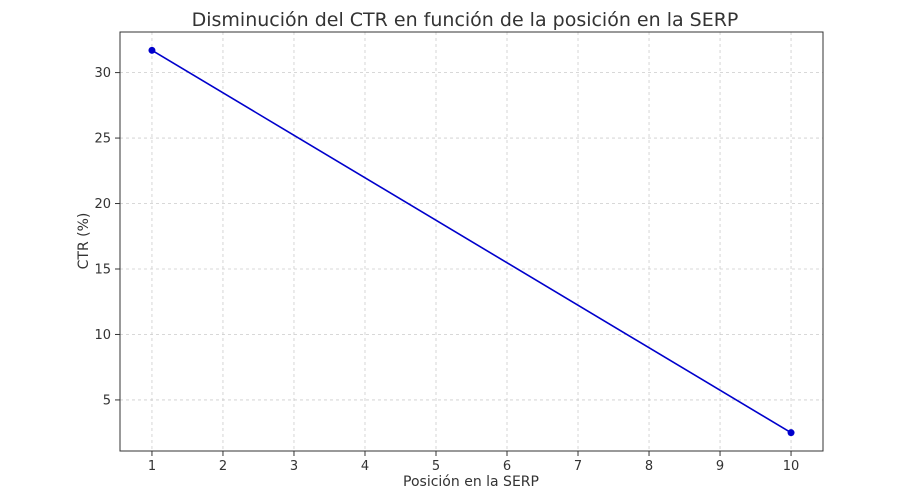 This screenshot has height=500, width=900. I want to click on y-tick-label: 20, so click(102, 204).